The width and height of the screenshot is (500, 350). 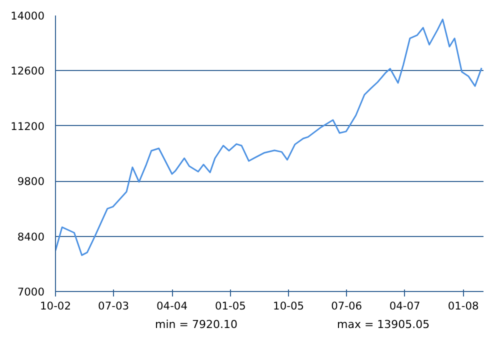 What do you see at coordinates (31, 292) in the screenshot?
I see `y-tick-label: 7000` at bounding box center [31, 292].